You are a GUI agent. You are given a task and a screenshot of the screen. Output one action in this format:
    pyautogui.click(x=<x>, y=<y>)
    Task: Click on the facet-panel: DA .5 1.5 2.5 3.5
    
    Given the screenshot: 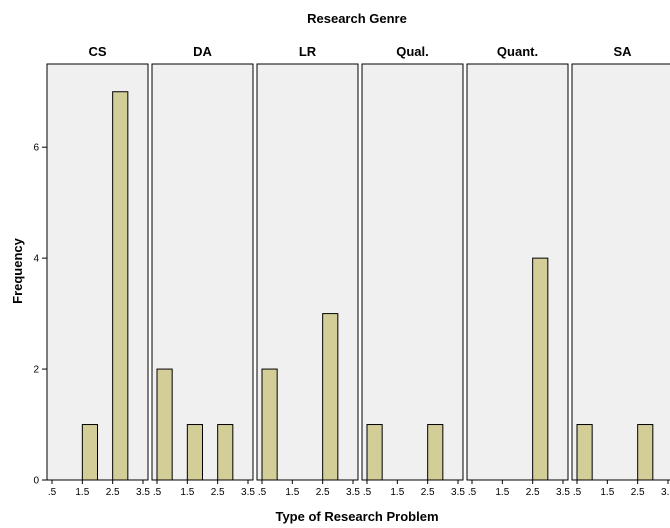 What is the action you would take?
    pyautogui.click(x=203, y=271)
    